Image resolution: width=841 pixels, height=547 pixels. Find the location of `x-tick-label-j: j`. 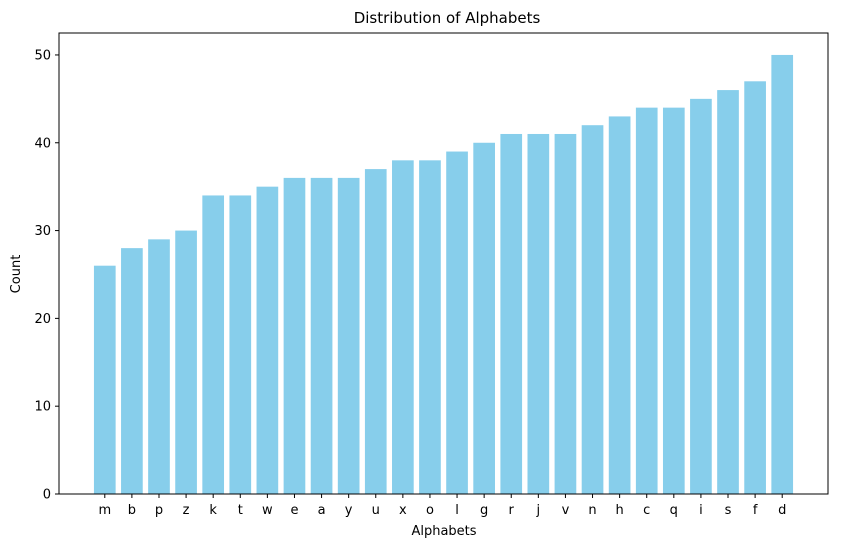

x-tick-label-j: j is located at coordinates (538, 510).